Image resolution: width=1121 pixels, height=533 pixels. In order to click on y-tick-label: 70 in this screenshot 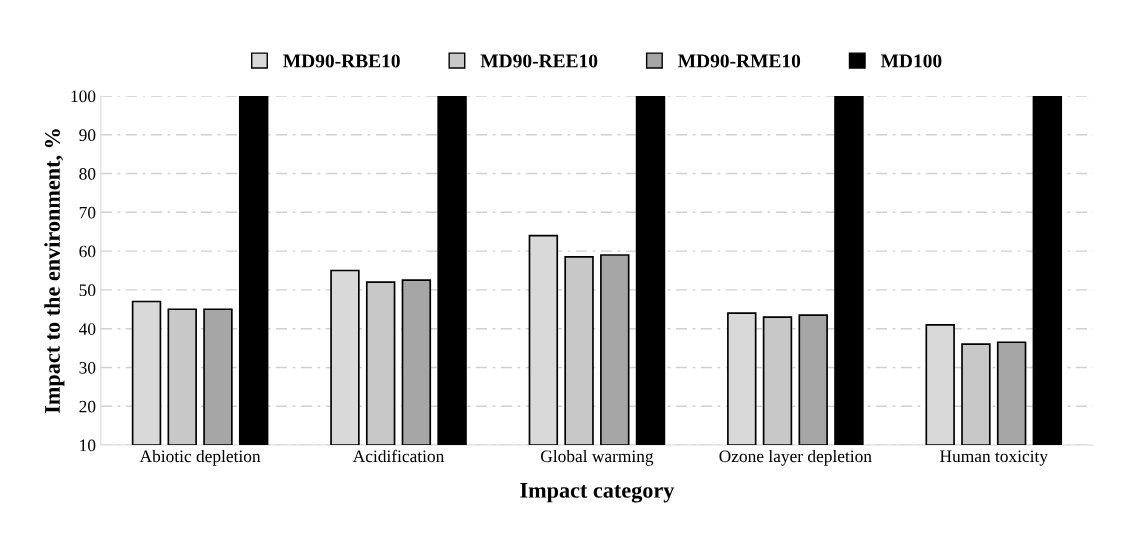, I will do `click(87, 212)`.